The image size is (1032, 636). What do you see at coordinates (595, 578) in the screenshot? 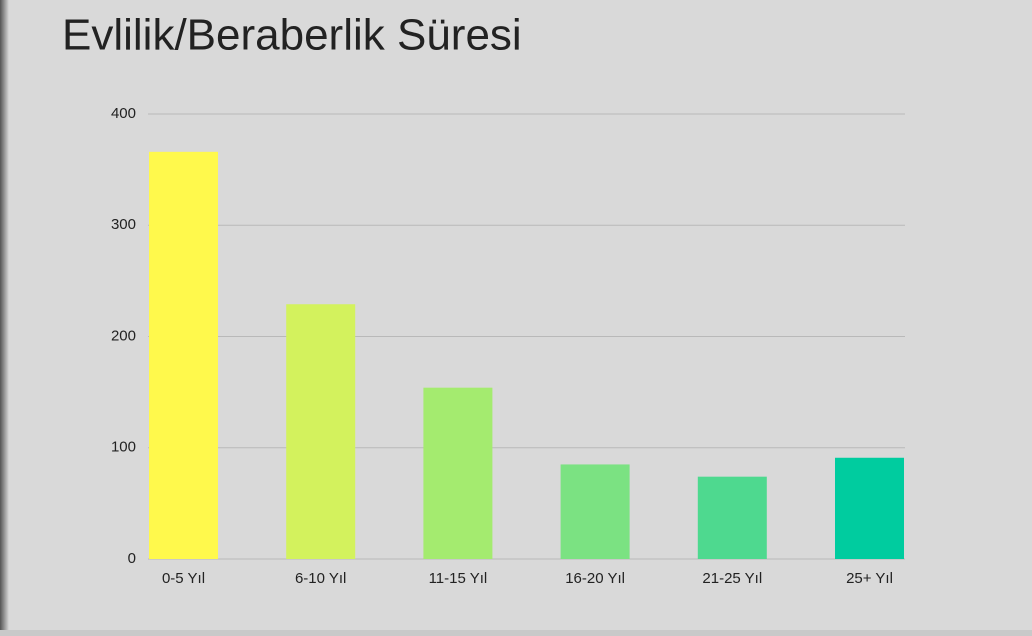
I see `x-tick-label: 16-20 Yıl` at bounding box center [595, 578].